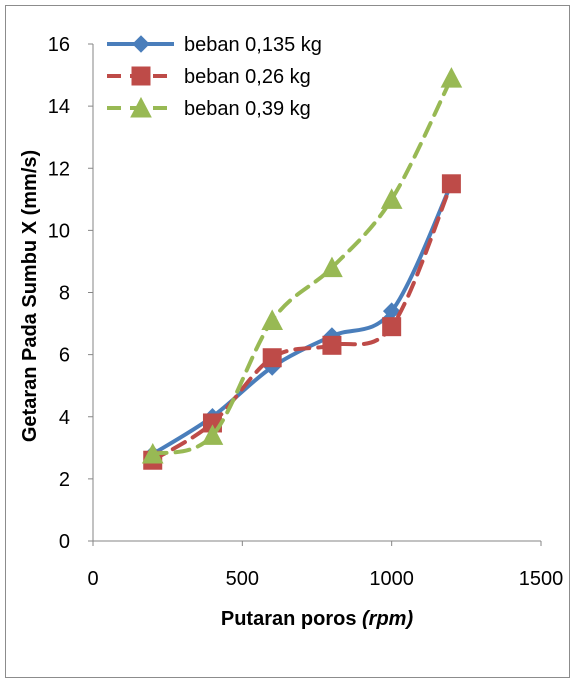 Image resolution: width=579 pixels, height=683 pixels. What do you see at coordinates (59, 45) in the screenshot?
I see `y-tick-label: 16` at bounding box center [59, 45].